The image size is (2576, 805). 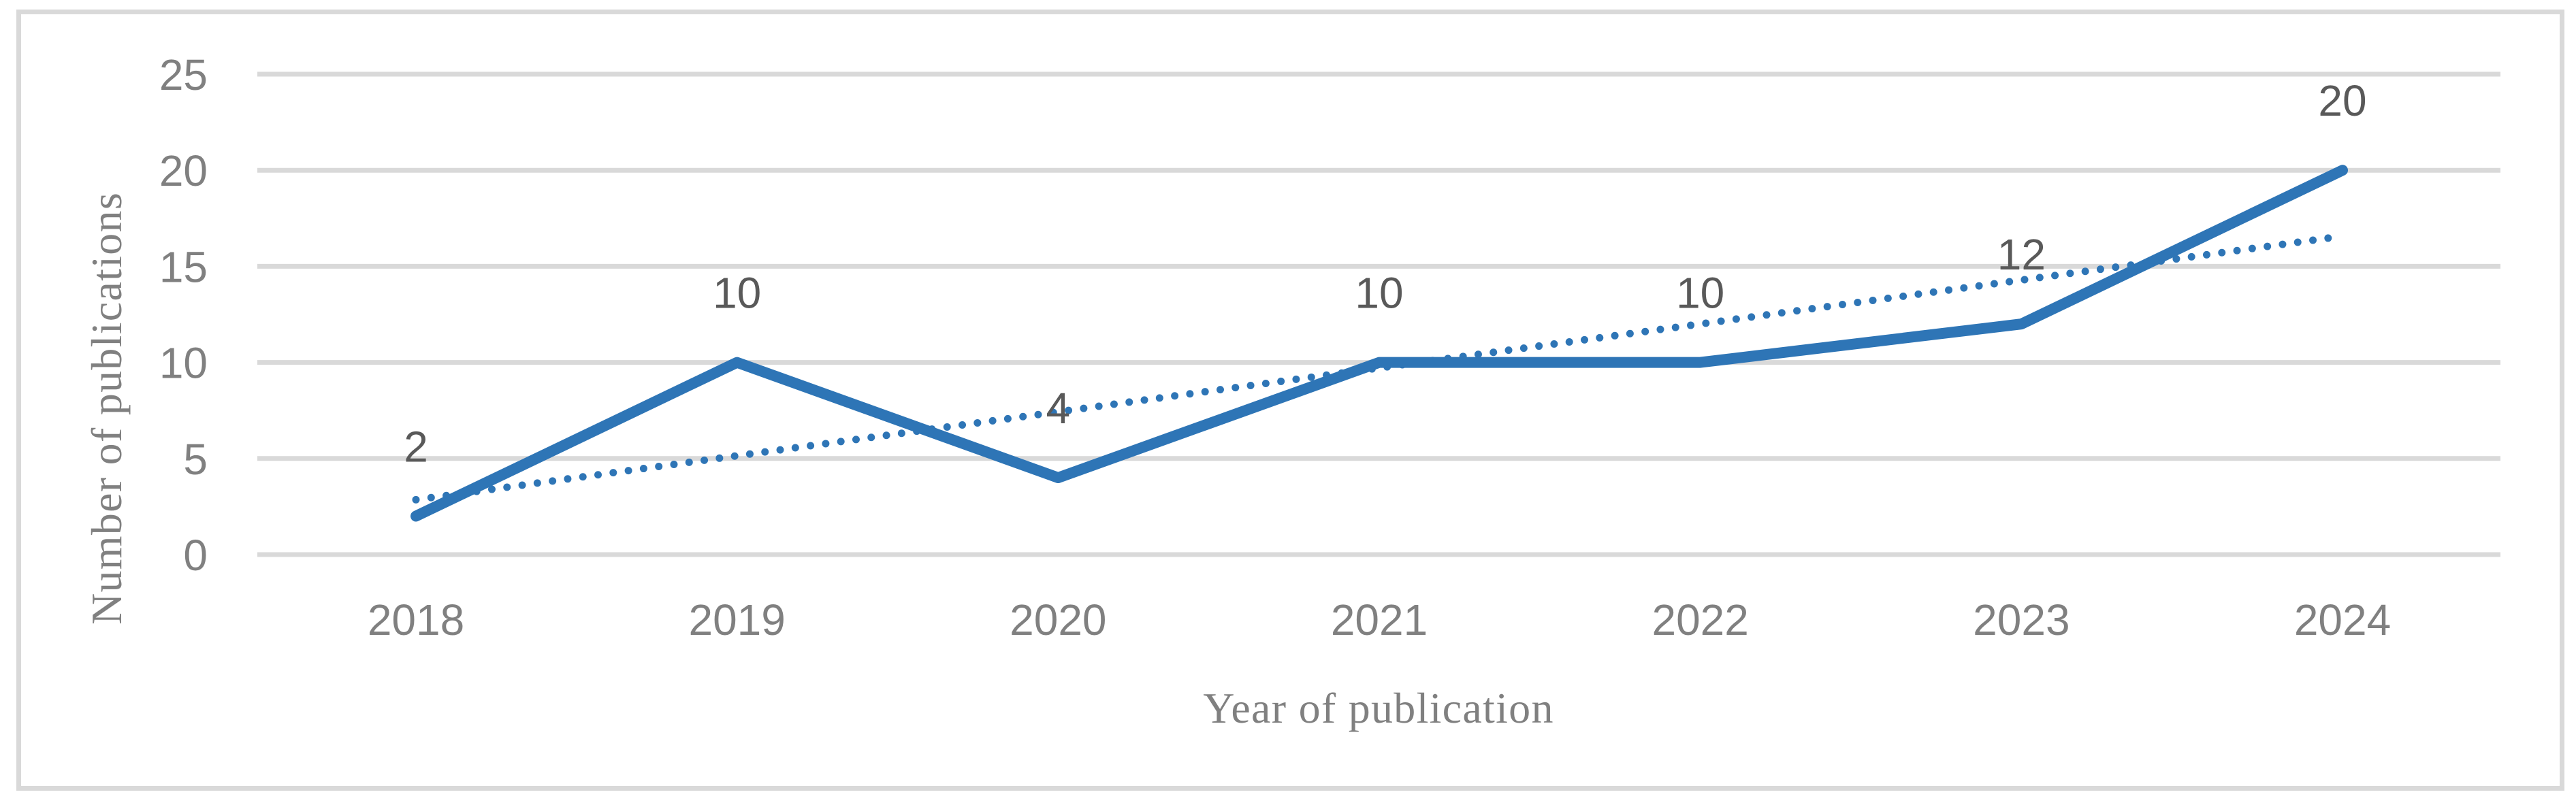 I want to click on x-tick-label-2022: 2022, so click(x=1700, y=619).